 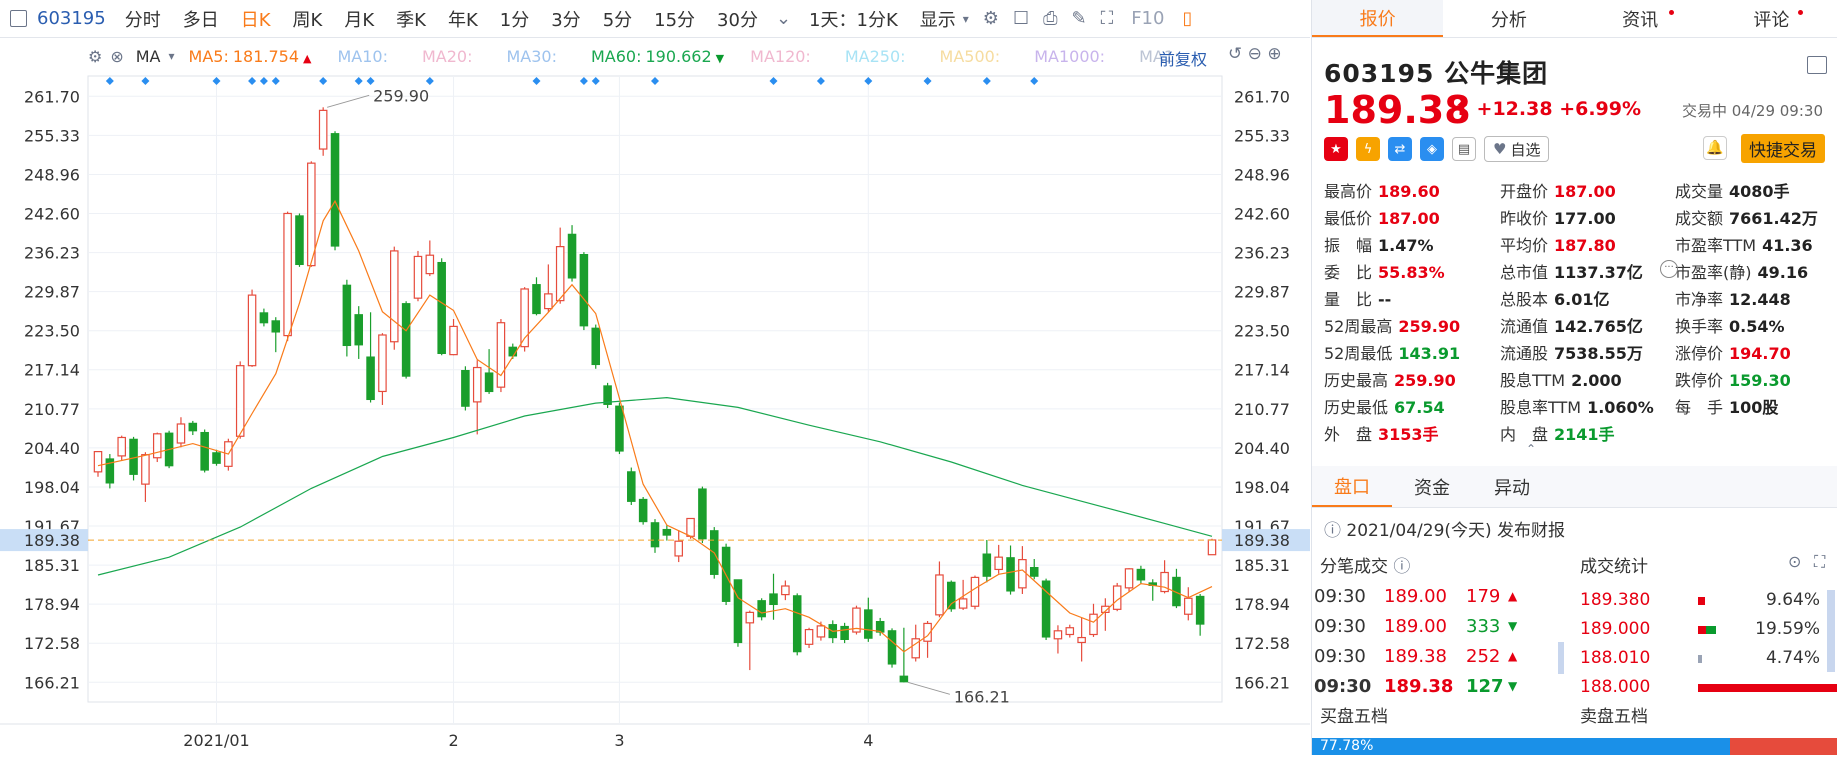 What do you see at coordinates (462, 20) in the screenshot?
I see `period-tab: 年K` at bounding box center [462, 20].